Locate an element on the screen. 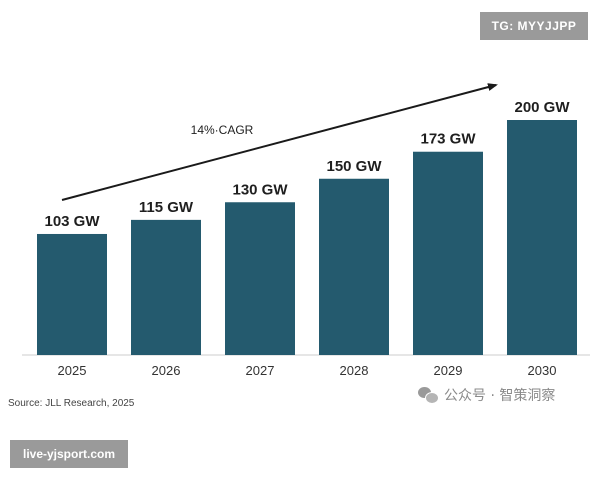 The width and height of the screenshot is (600, 480). data-label-2029: 173 GW is located at coordinates (448, 139).